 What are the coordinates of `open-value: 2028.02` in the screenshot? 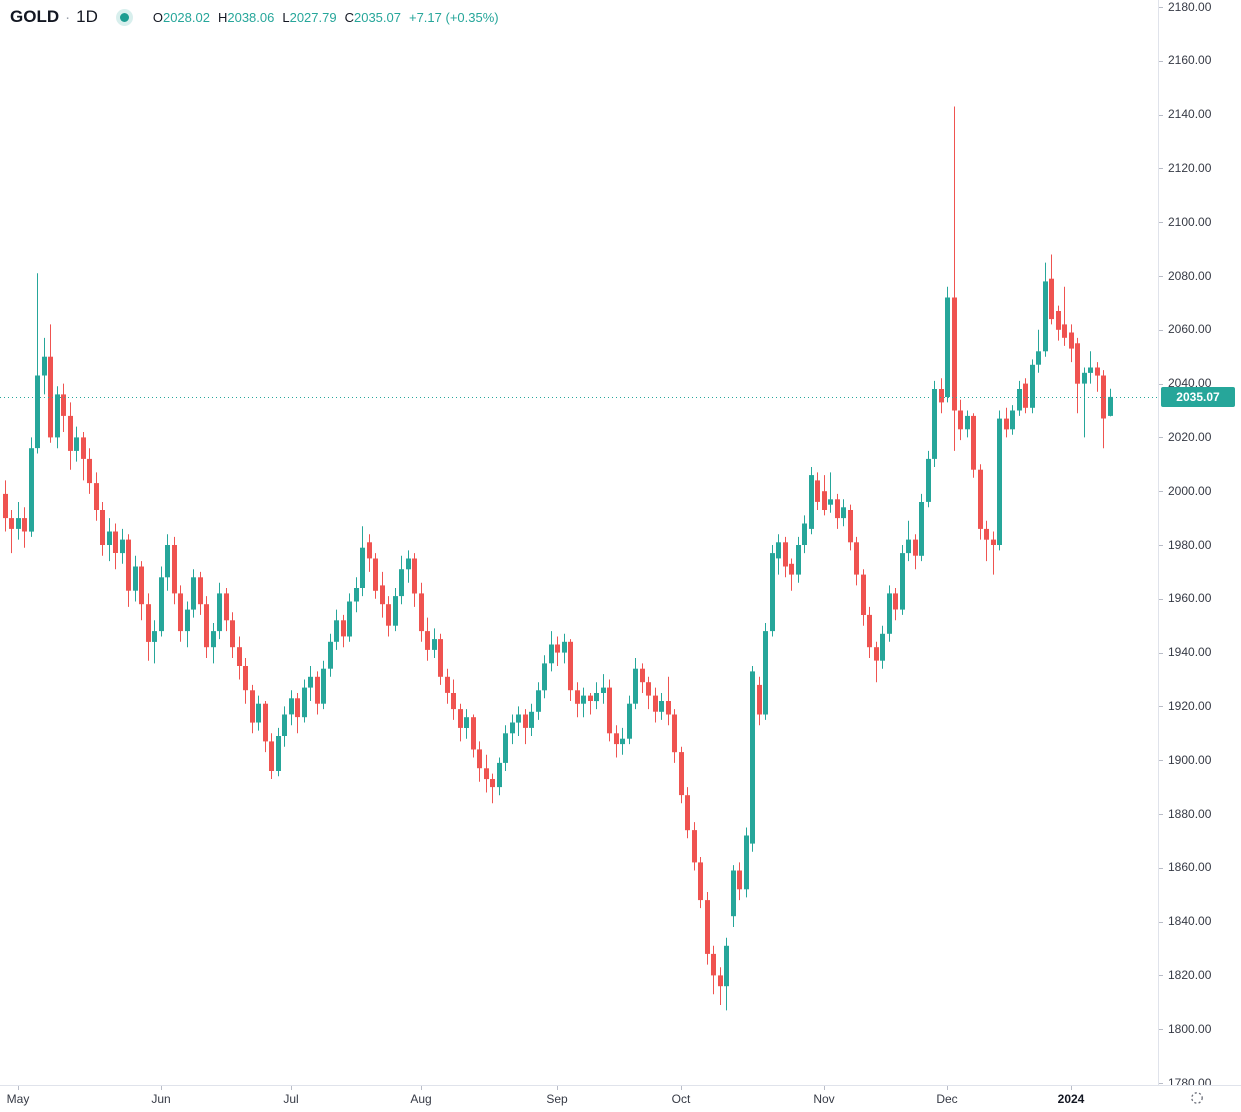 It's located at (186, 17).